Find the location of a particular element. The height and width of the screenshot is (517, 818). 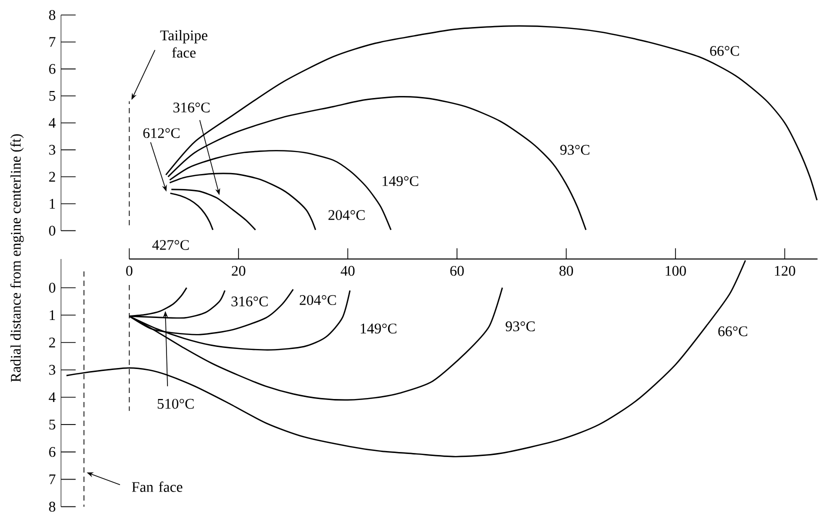

annotation: 612°C is located at coordinates (161, 133).